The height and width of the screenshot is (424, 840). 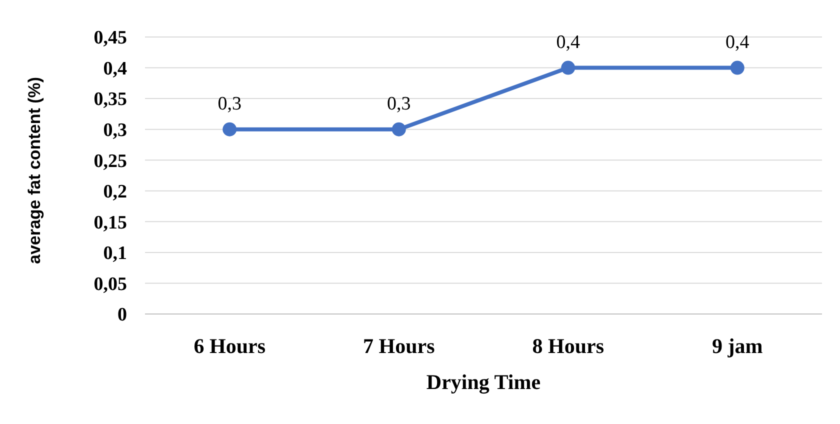 I want to click on y-axis-title: average fat content (%), so click(x=34, y=170).